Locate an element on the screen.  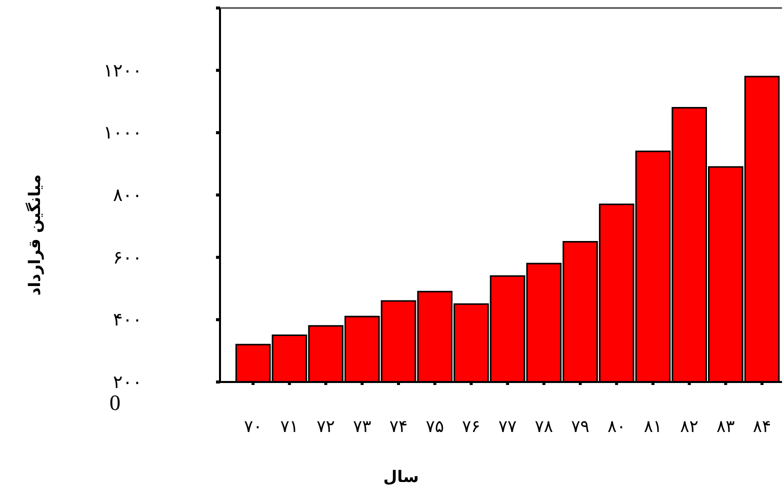
x-tick-label: ۷۴ is located at coordinates (398, 427).